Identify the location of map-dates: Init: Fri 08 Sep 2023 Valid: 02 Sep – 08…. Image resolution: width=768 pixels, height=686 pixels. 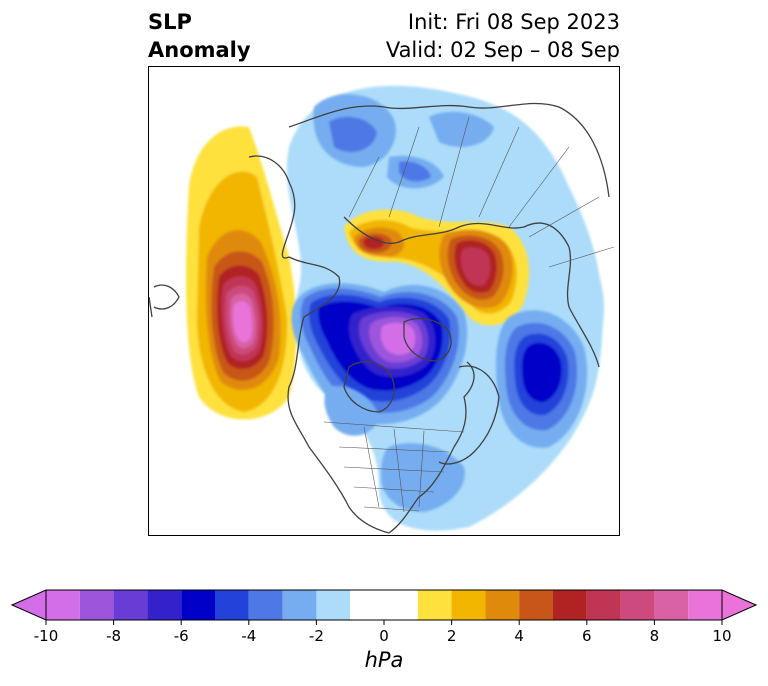
(503, 36).